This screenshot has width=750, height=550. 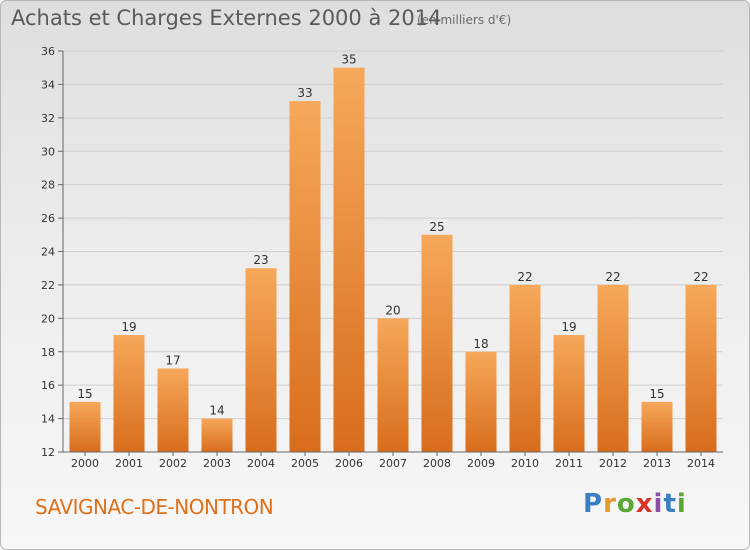 I want to click on bar-2000, so click(x=85, y=426).